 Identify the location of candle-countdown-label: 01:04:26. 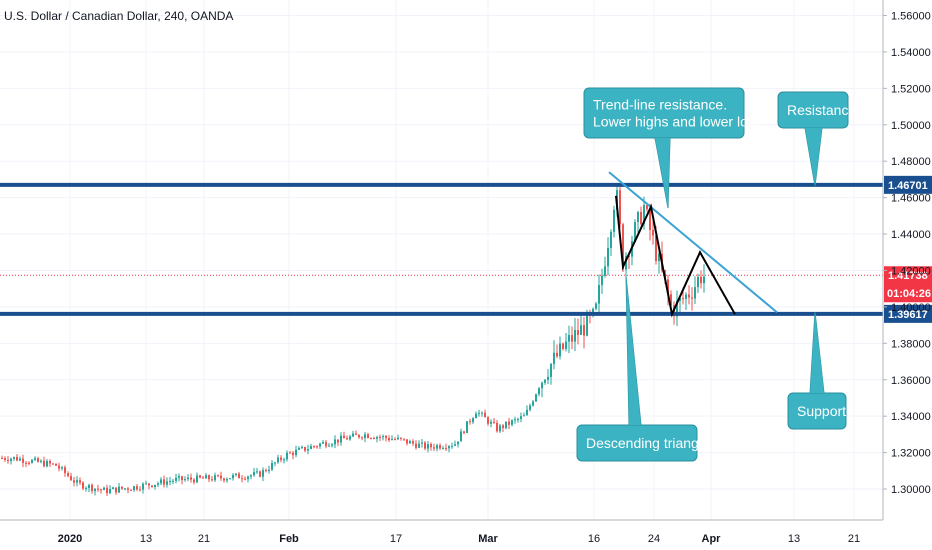
(909, 294).